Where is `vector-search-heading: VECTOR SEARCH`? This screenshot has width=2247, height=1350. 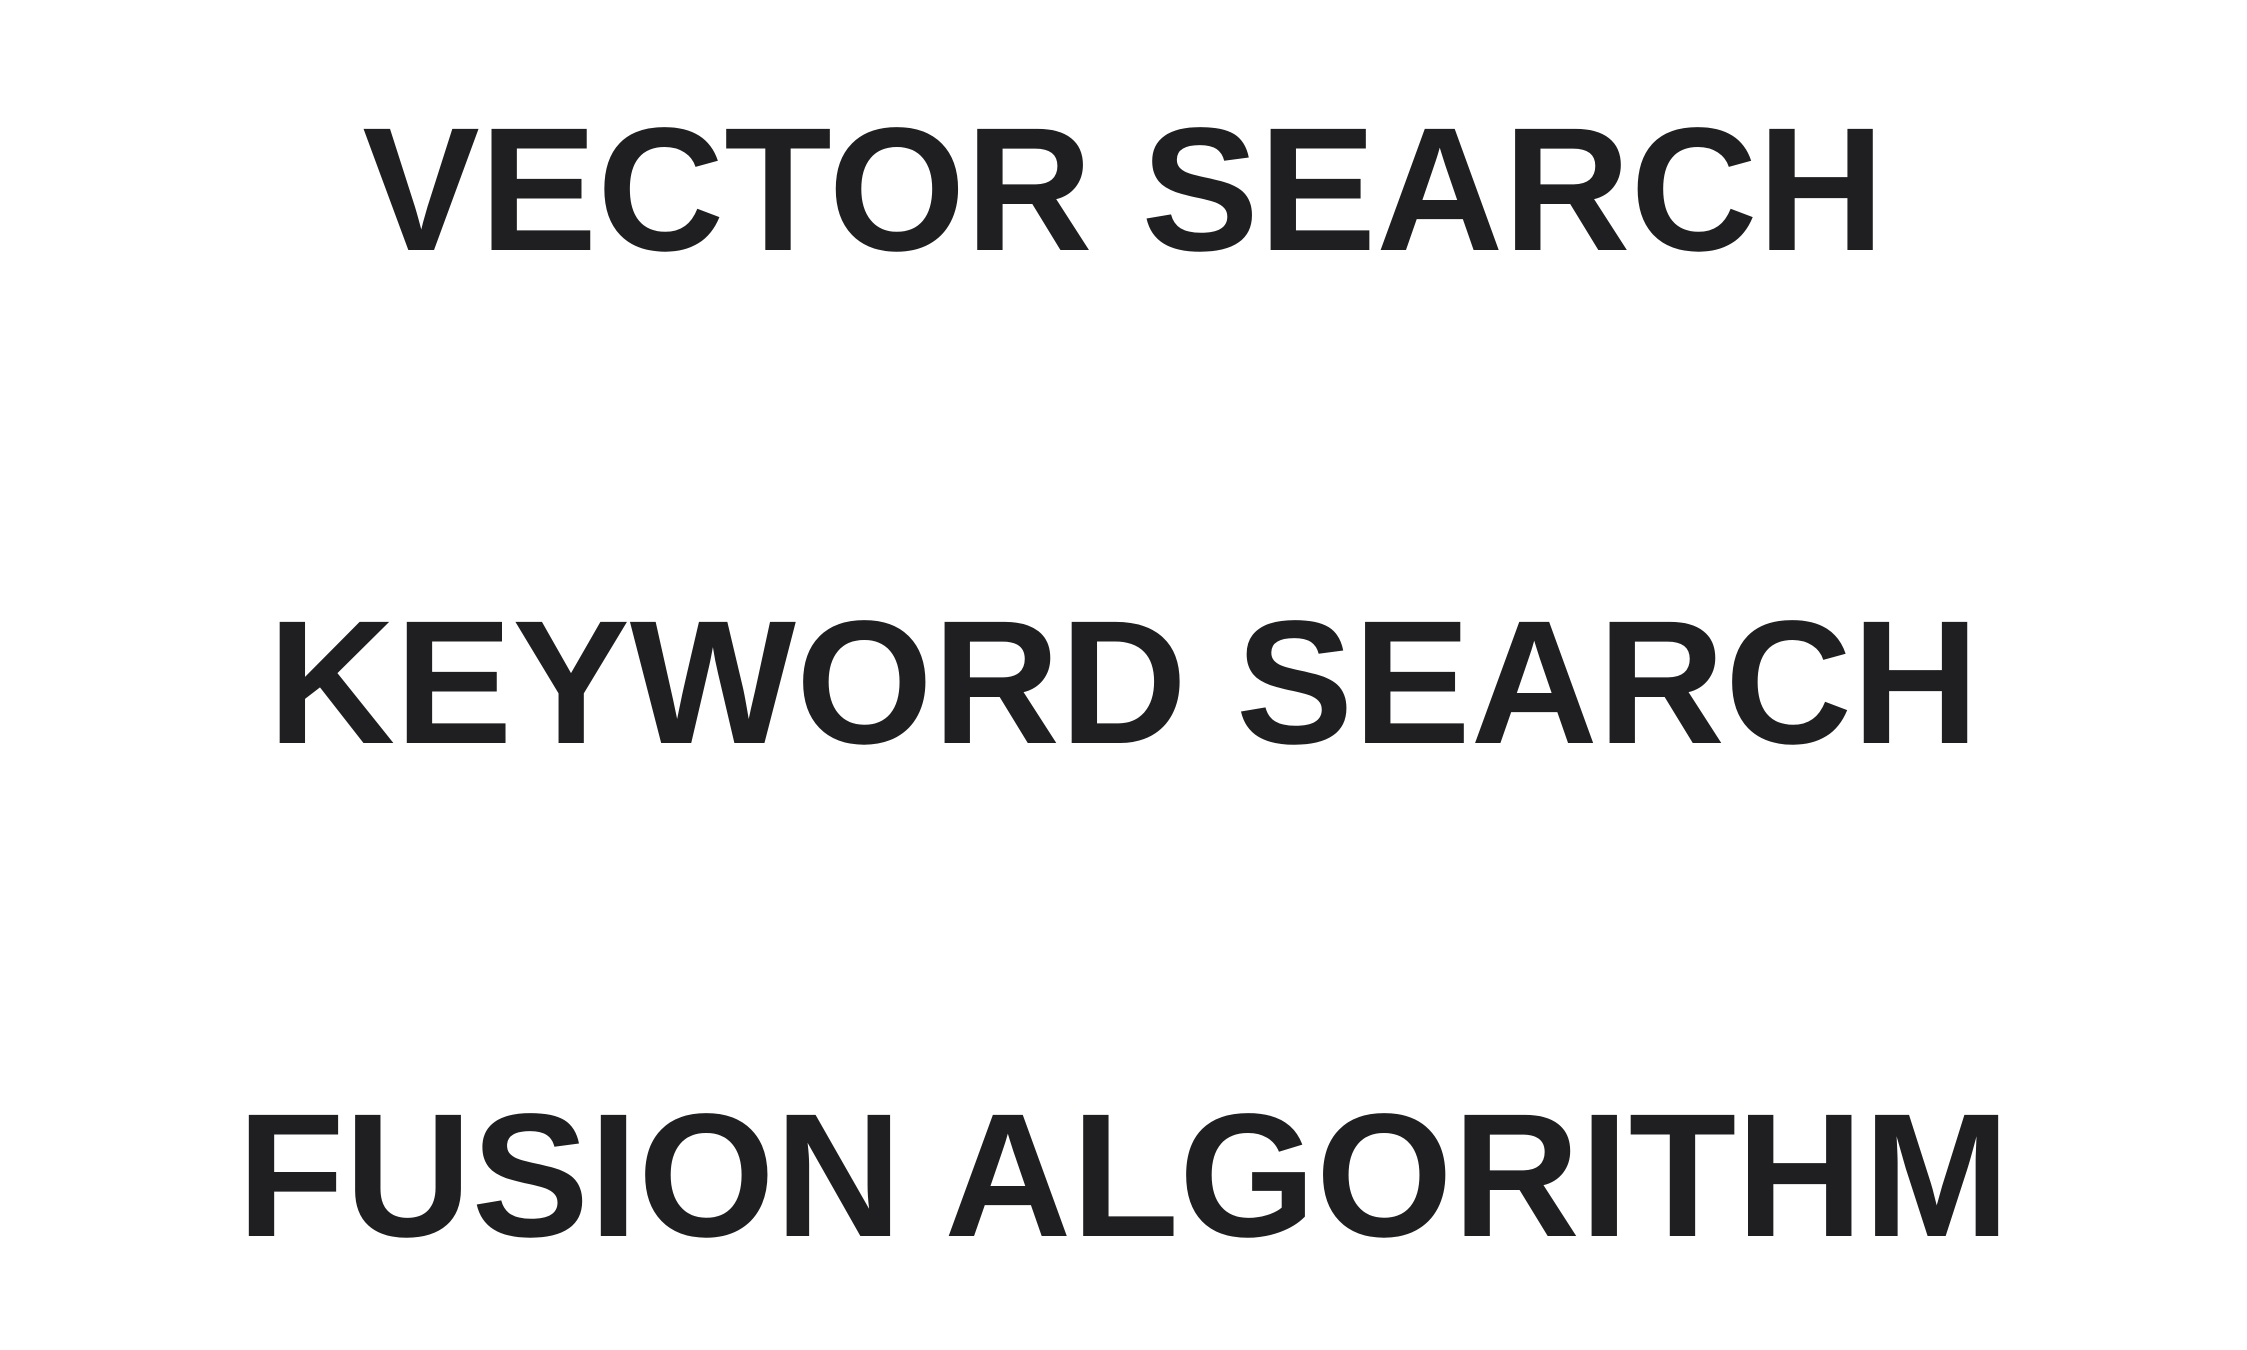 vector-search-heading: VECTOR SEARCH is located at coordinates (1123, 190).